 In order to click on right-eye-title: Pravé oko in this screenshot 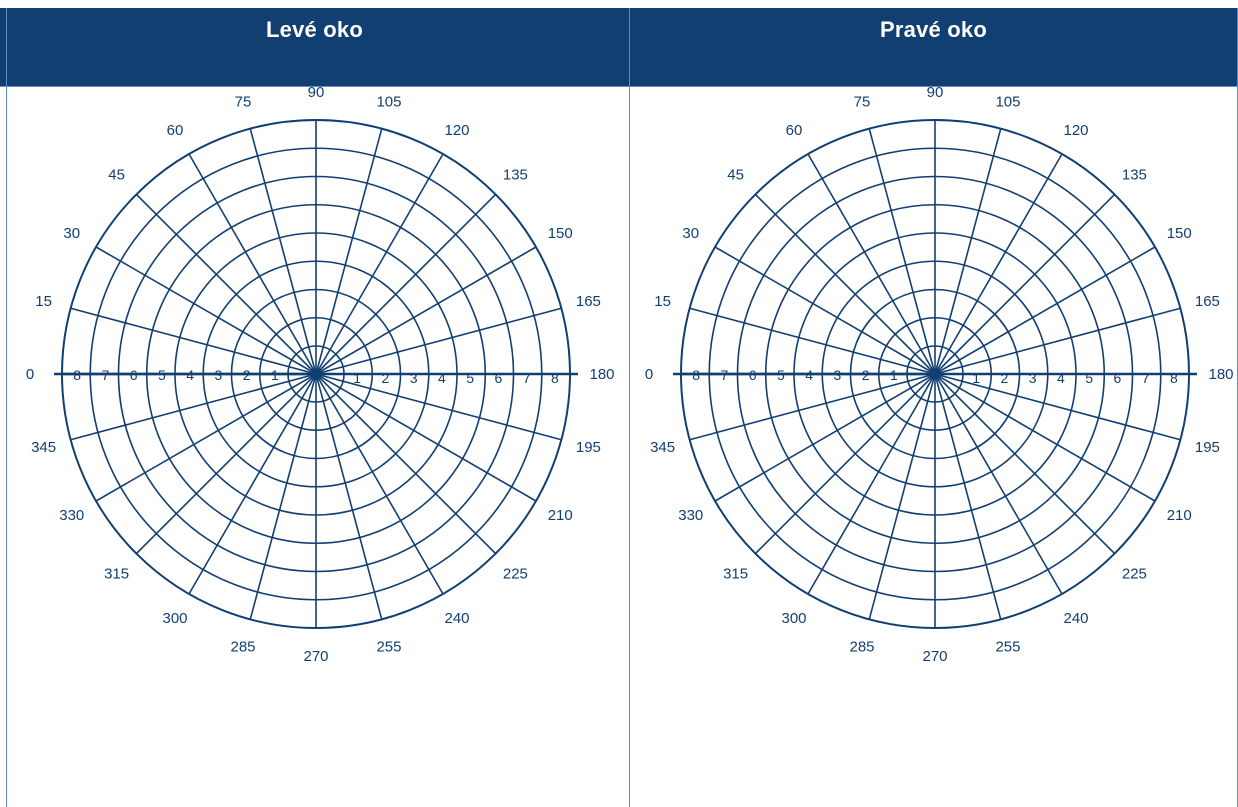, I will do `click(933, 29)`.